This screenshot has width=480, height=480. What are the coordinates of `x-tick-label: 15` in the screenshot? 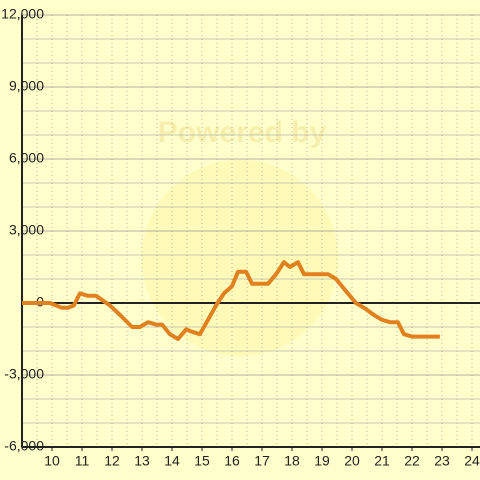 It's located at (202, 461).